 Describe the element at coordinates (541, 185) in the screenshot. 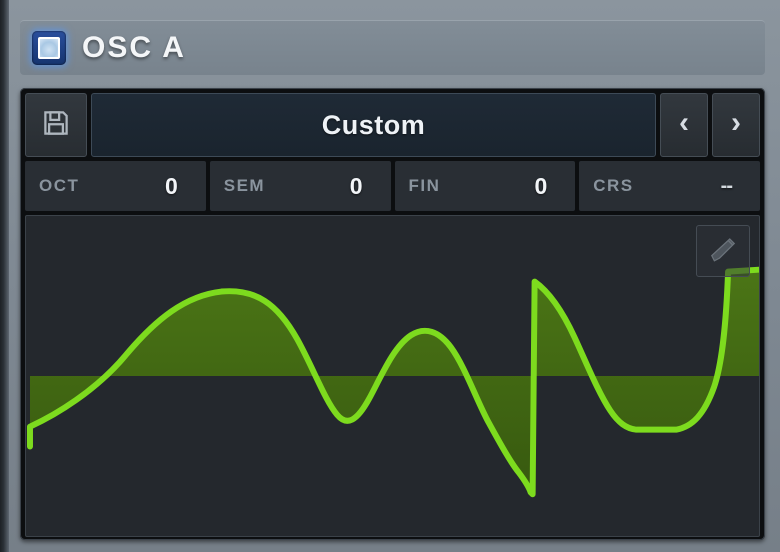

I see `param-fin-value: 0` at that location.